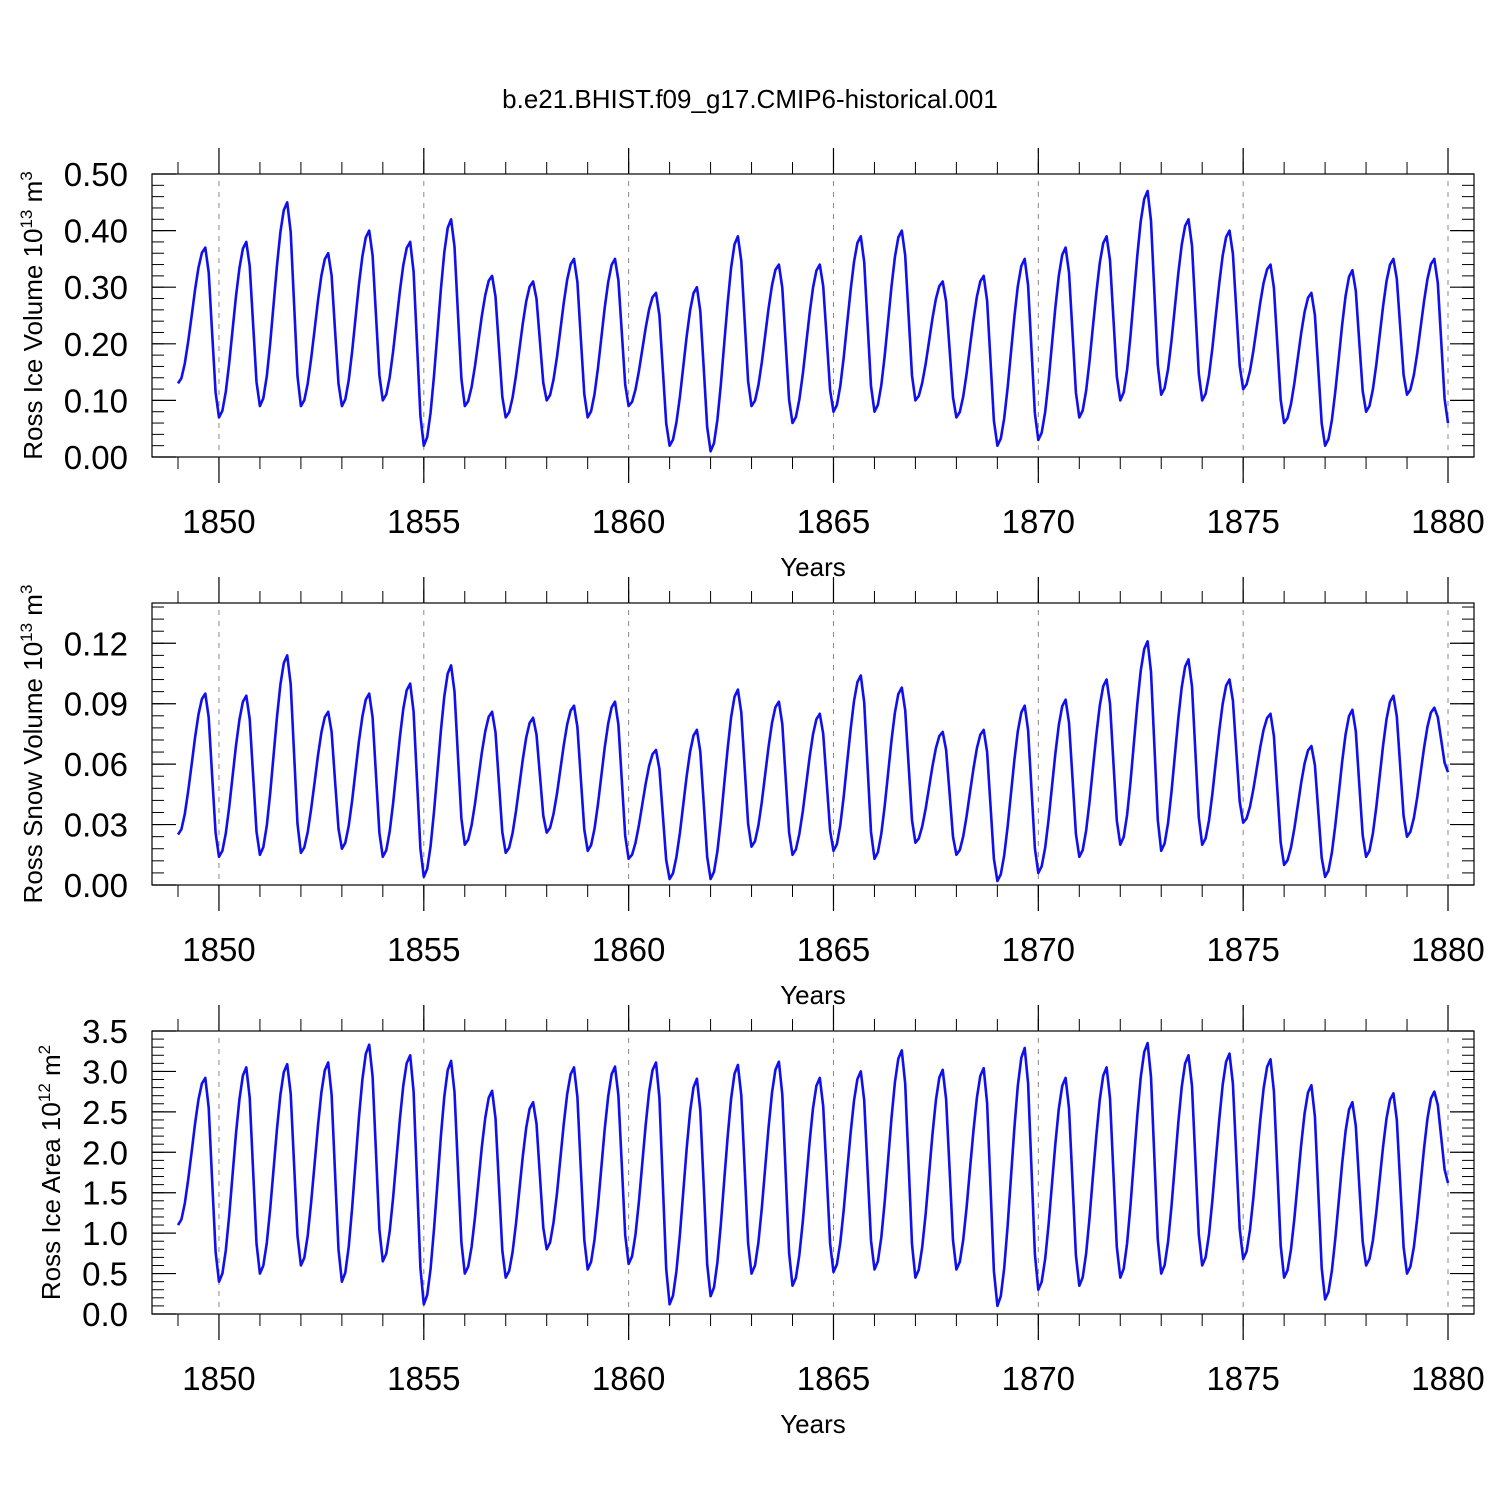 The height and width of the screenshot is (1500, 1500). I want to click on y-tick-label: 0.12, so click(96, 643).